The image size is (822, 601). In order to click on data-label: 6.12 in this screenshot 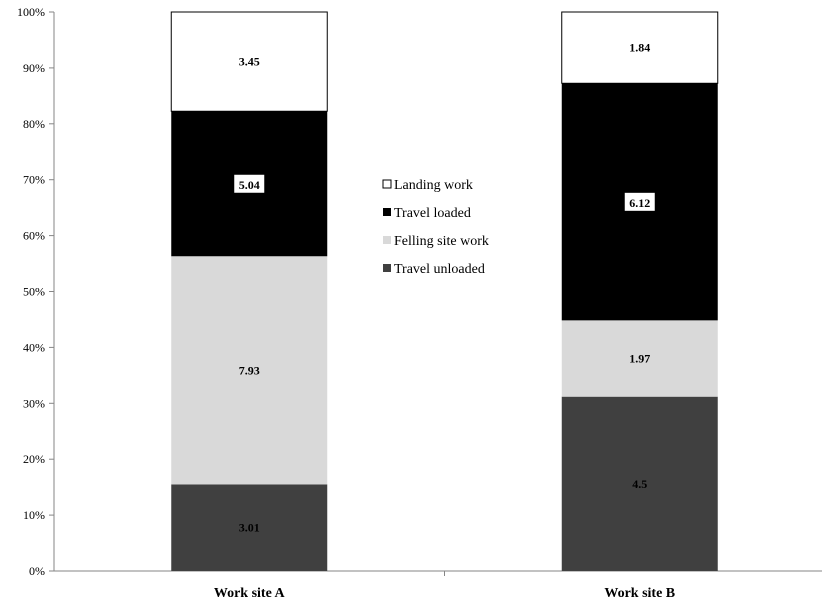, I will do `click(639, 203)`.